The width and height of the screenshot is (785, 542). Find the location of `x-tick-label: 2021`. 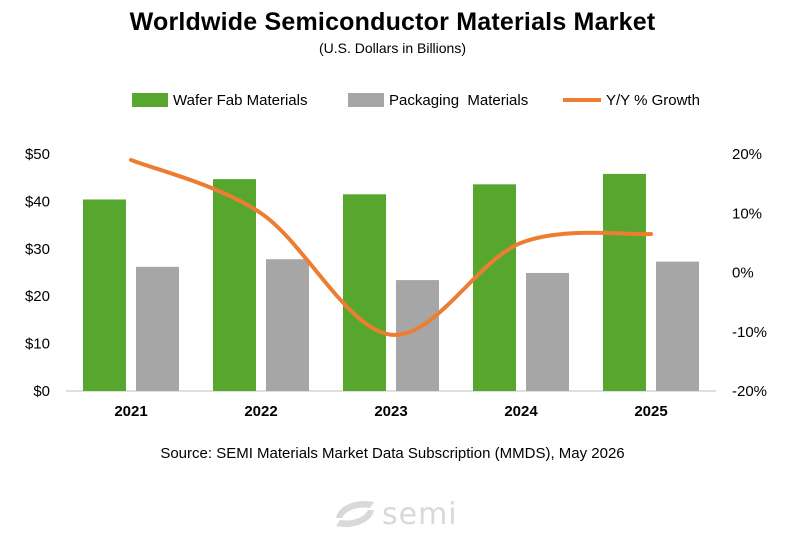

x-tick-label: 2021 is located at coordinates (130, 411).